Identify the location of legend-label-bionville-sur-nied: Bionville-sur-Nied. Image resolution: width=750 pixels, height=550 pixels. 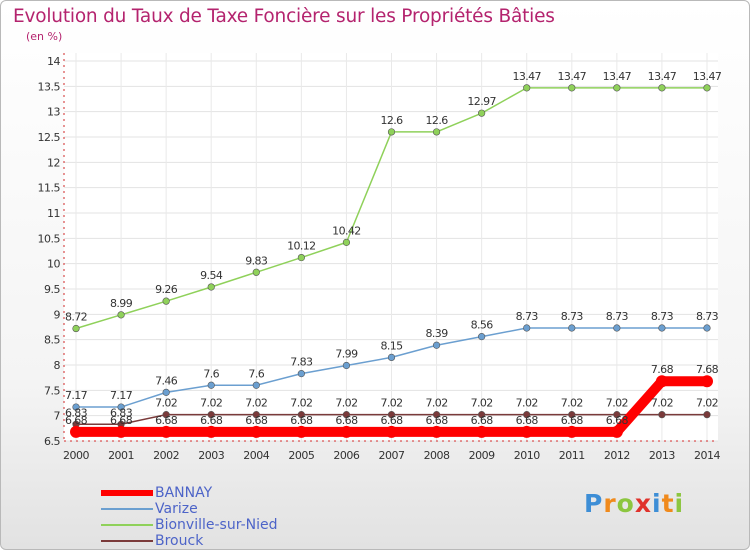
(216, 525).